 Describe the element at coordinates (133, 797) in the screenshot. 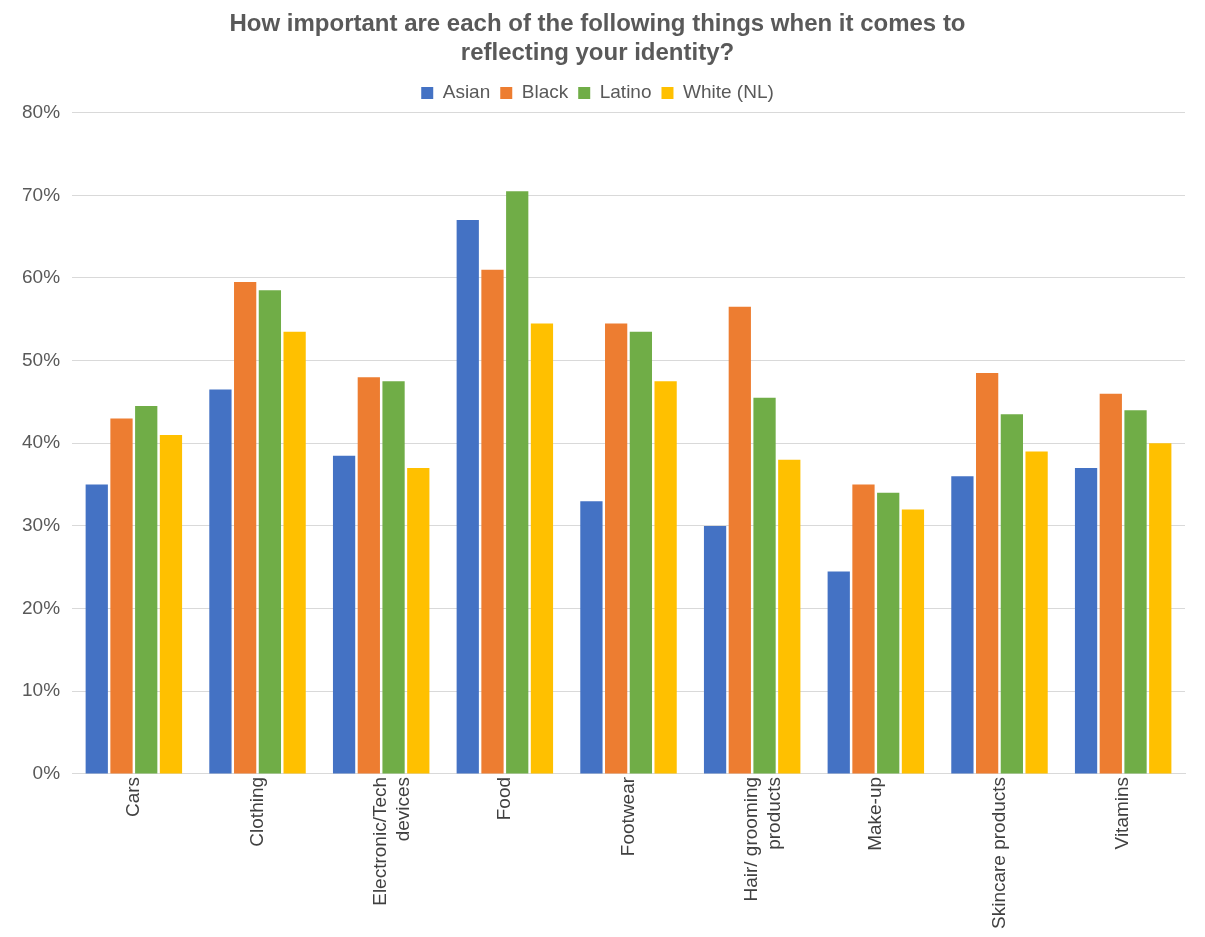

I see `x-tick-label: Cars` at that location.